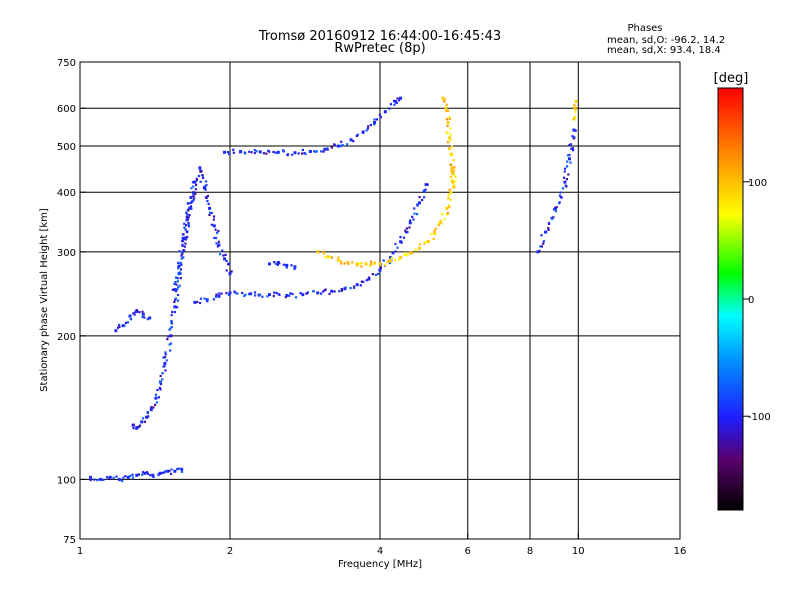  What do you see at coordinates (380, 564) in the screenshot?
I see `x-axis-label: Frequency [MHz]` at bounding box center [380, 564].